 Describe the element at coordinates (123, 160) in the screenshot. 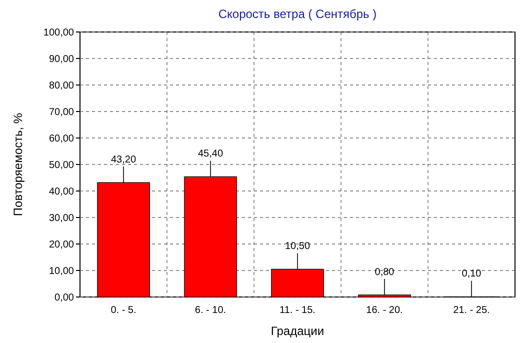

I see `data-label: 43,20` at that location.